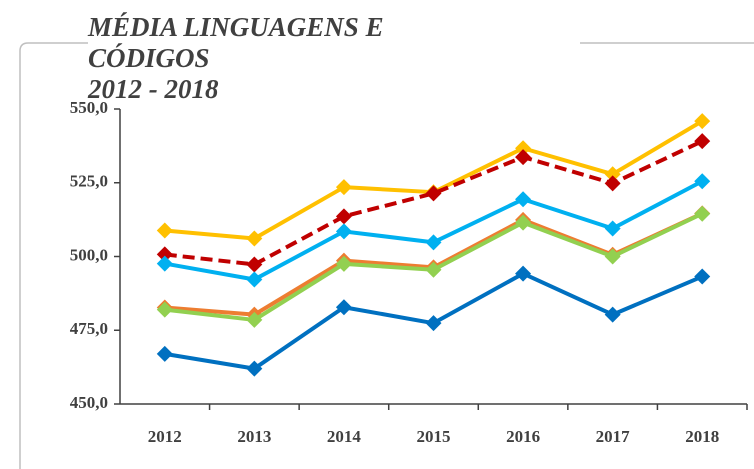 The width and height of the screenshot is (754, 469). What do you see at coordinates (702, 436) in the screenshot?
I see `x-tick-label: 2018` at bounding box center [702, 436].